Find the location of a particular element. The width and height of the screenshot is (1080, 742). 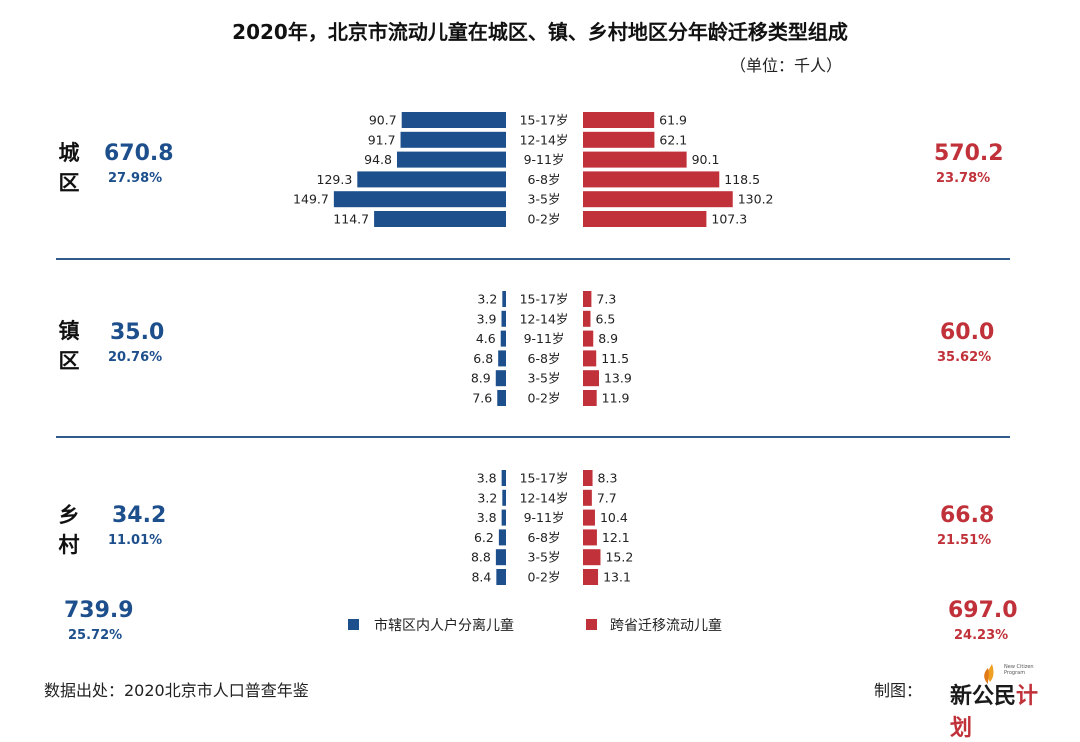

urban-right-total: 570.2 is located at coordinates (969, 153).